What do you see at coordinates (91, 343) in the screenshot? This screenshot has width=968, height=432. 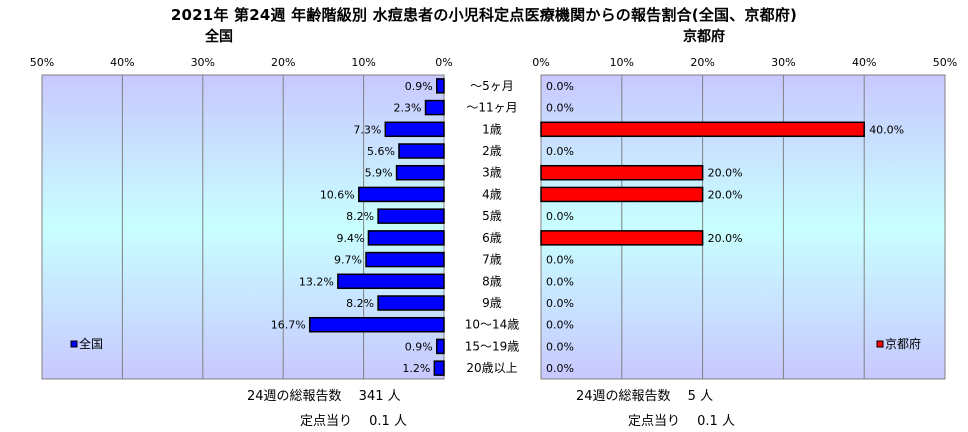 I see `national-legend-label: 全国` at bounding box center [91, 343].